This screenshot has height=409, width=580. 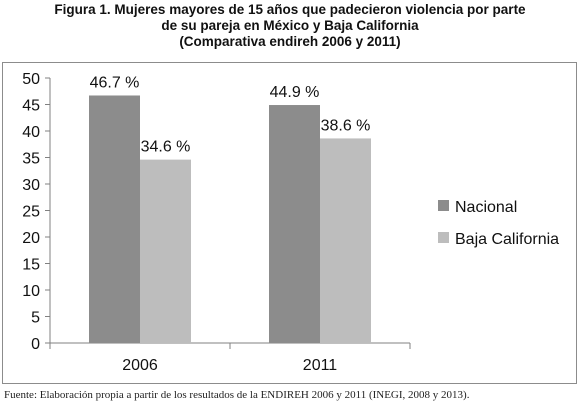 What do you see at coordinates (31, 291) in the screenshot?
I see `y-tick-label: 10` at bounding box center [31, 291].